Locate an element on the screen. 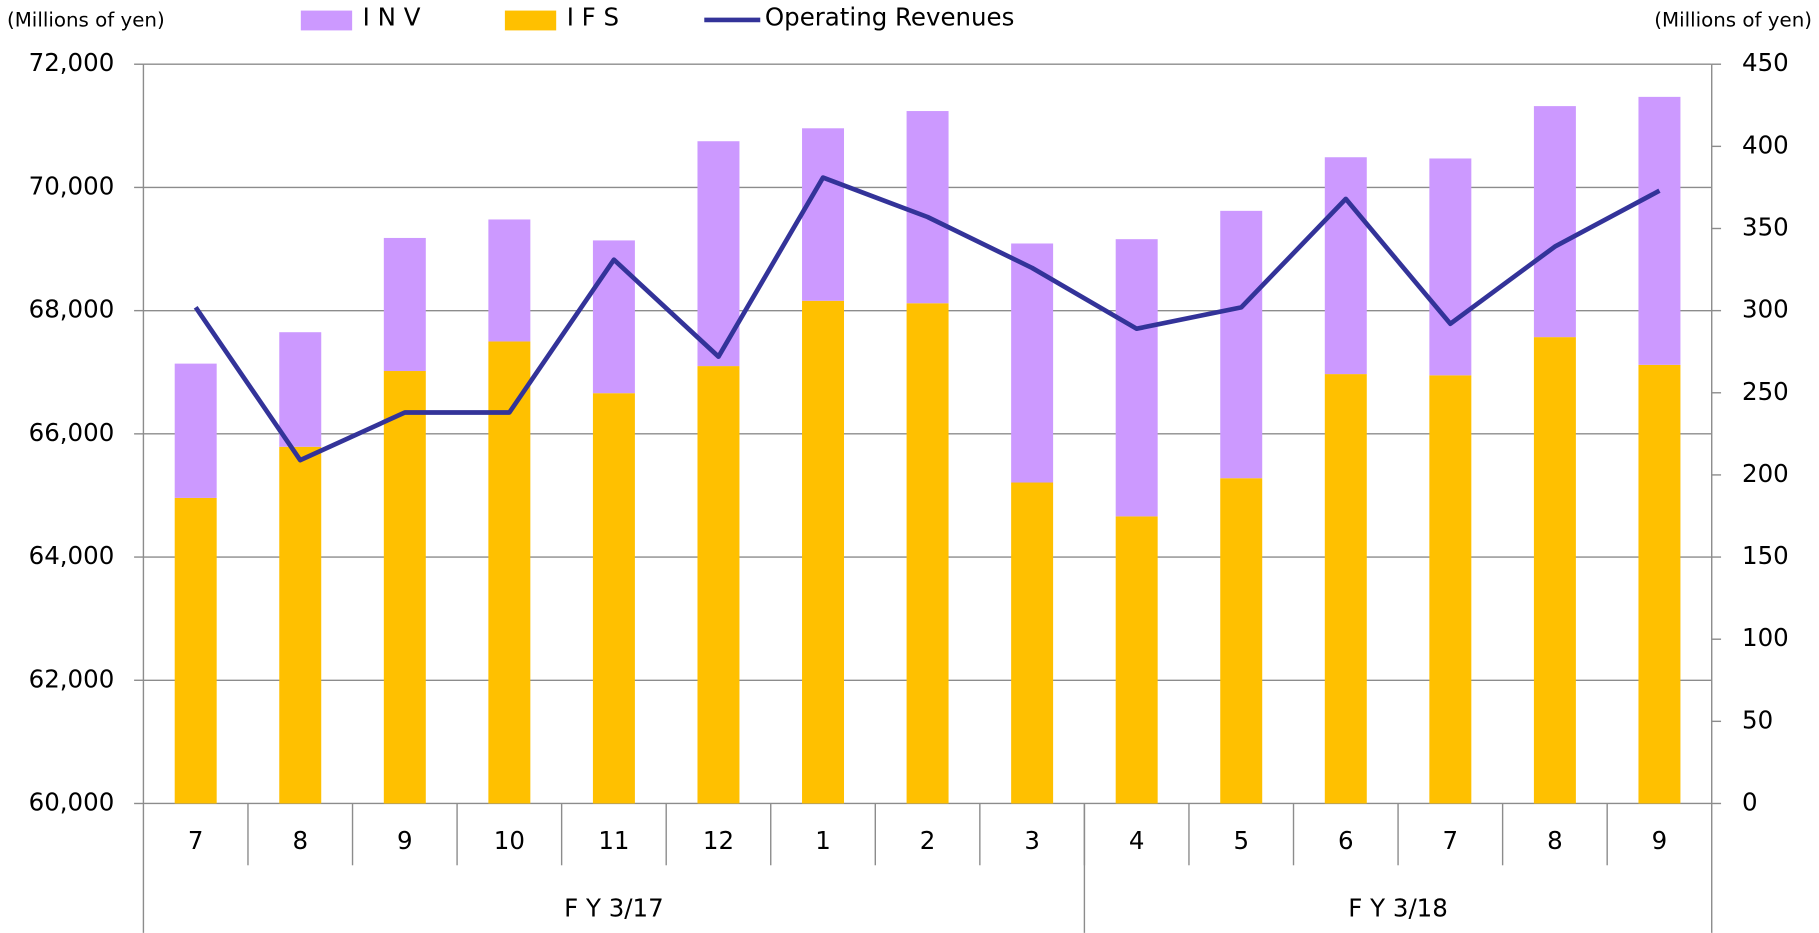 Image resolution: width=1819 pixels, height=933 pixels. x-tick-label: 3 is located at coordinates (1032, 840).